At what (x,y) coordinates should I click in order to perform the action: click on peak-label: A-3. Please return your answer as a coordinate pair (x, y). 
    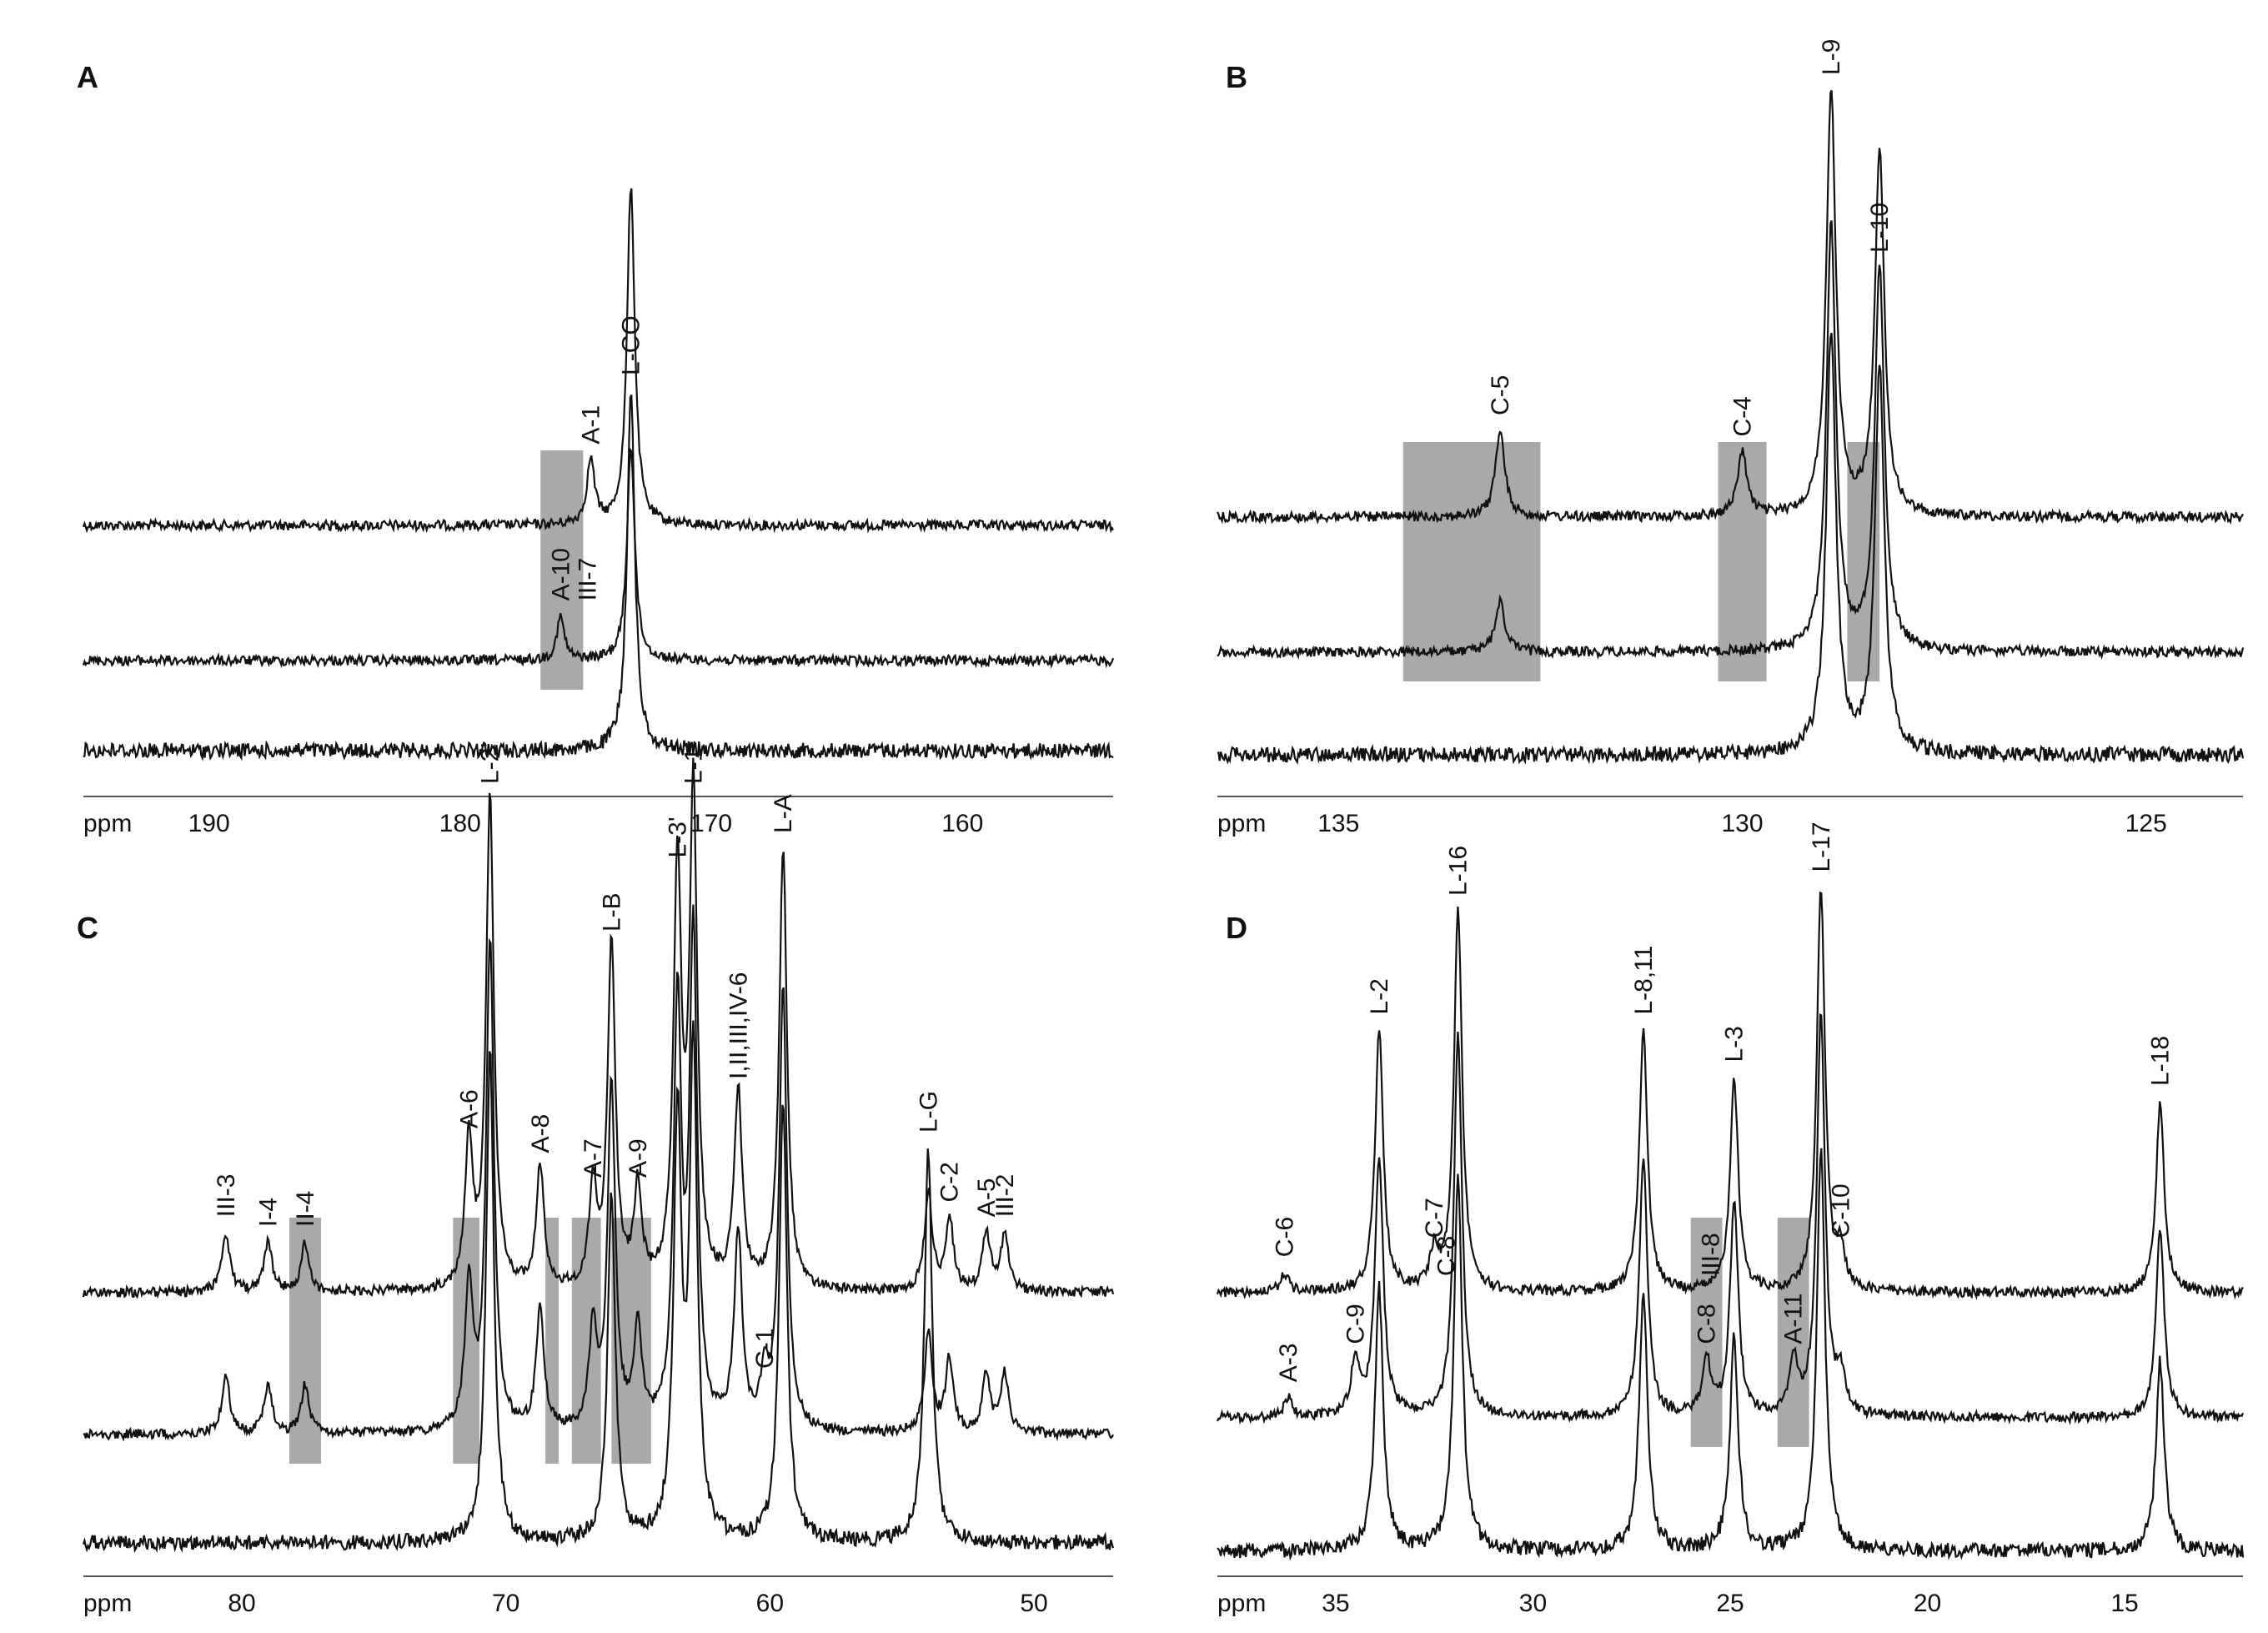
    Looking at the image, I should click on (1288, 1363).